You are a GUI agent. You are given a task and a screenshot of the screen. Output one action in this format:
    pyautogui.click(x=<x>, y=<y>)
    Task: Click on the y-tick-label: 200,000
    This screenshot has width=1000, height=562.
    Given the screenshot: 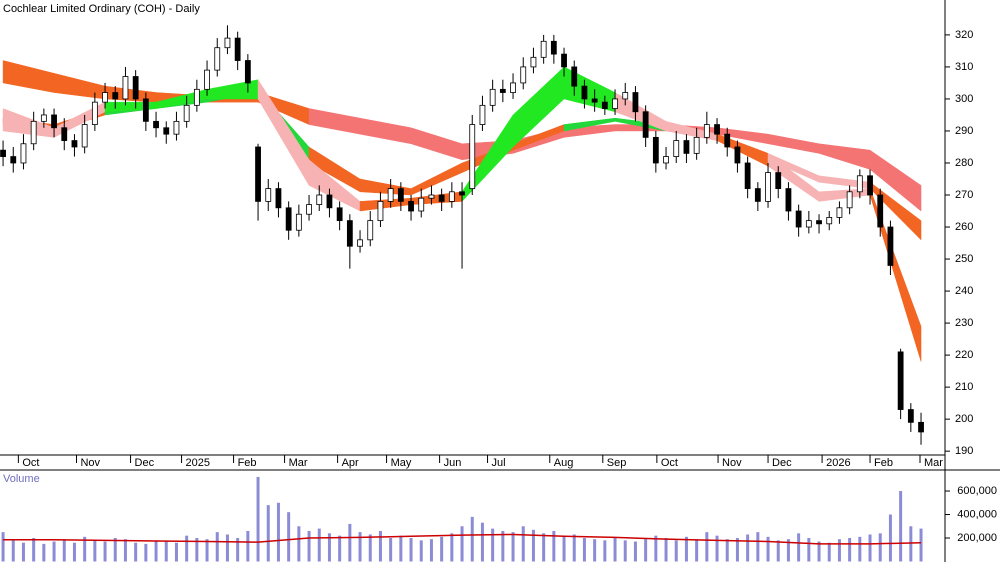 What is the action you would take?
    pyautogui.click(x=977, y=538)
    